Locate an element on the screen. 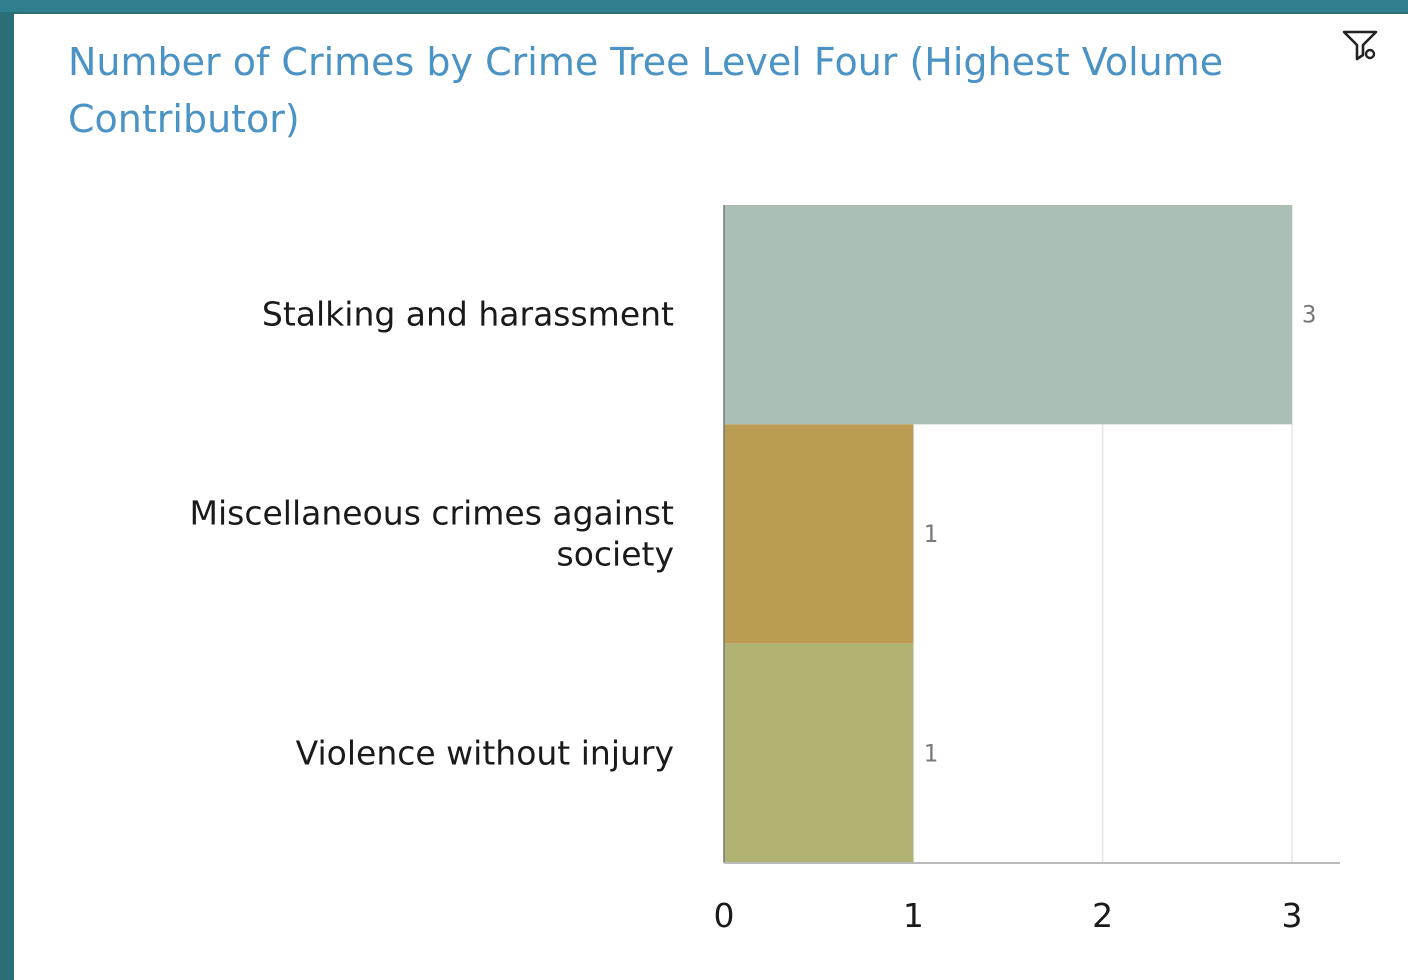 Image resolution: width=1408 pixels, height=980 pixels. filter-icon is located at coordinates (1360, 45).